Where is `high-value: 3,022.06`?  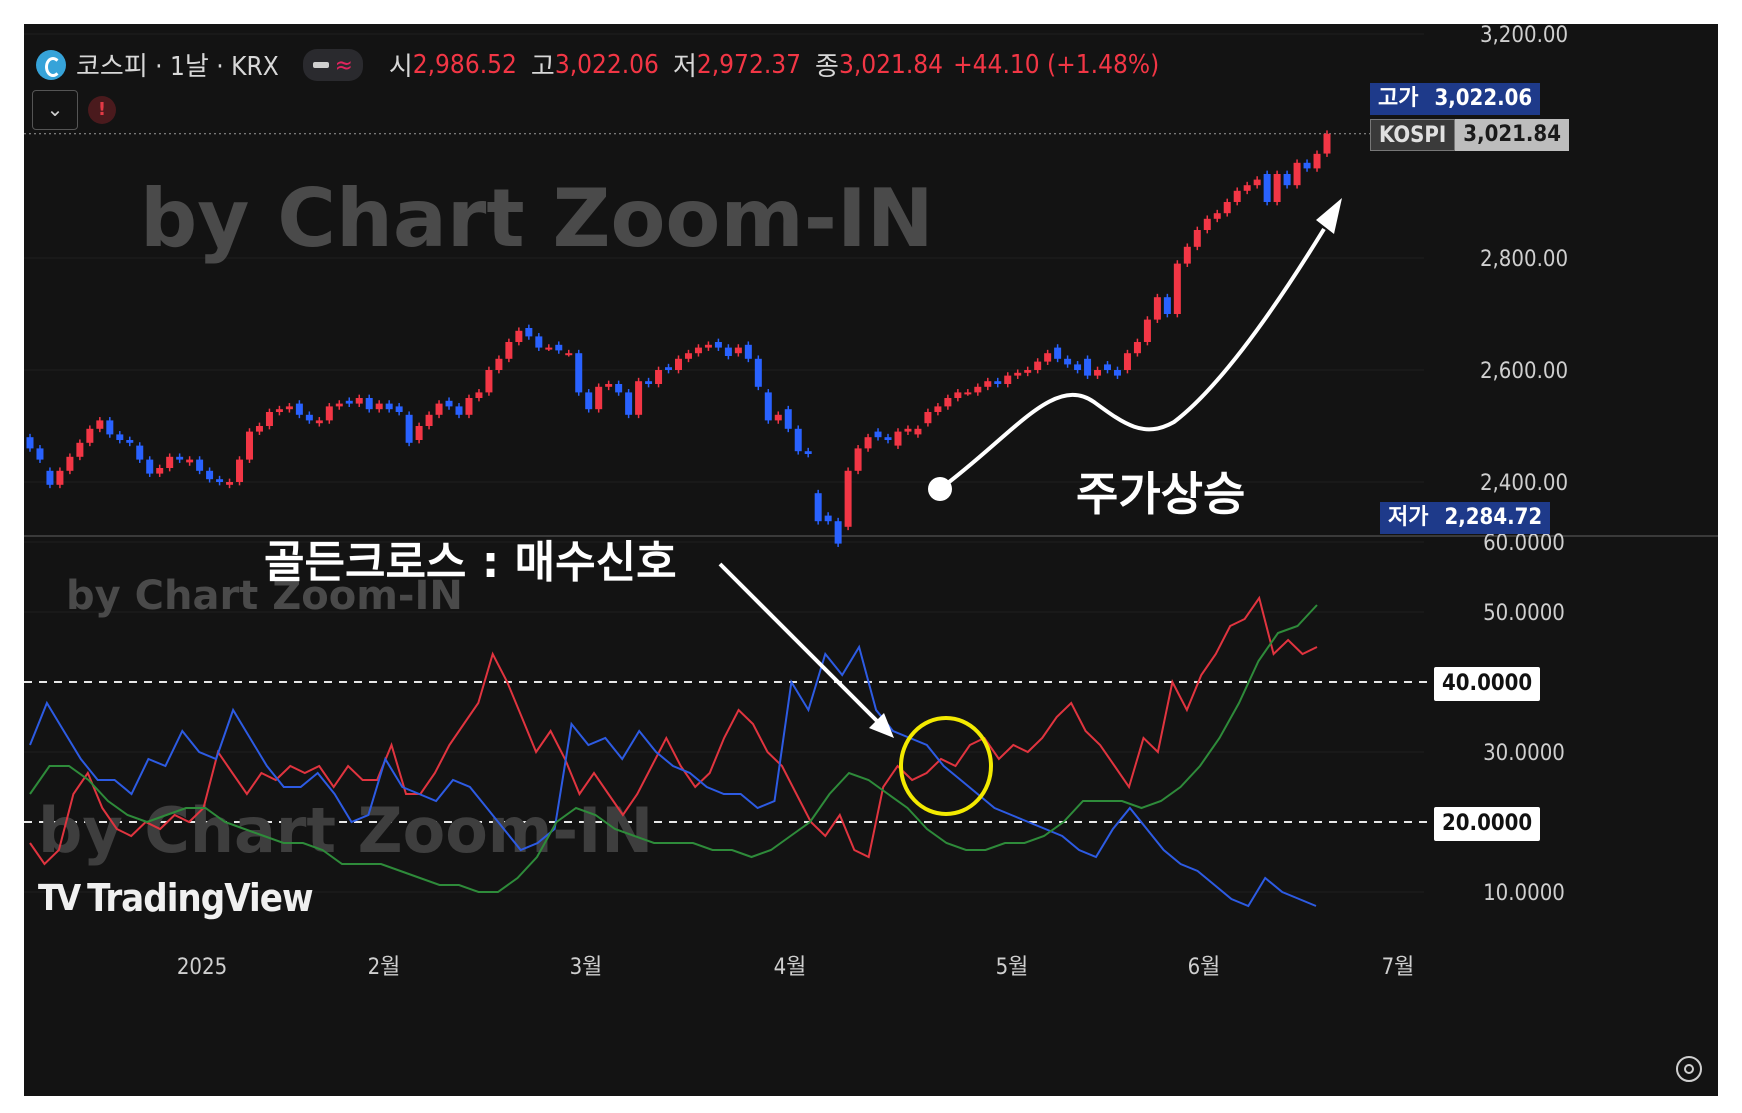 high-value: 3,022.06 is located at coordinates (606, 64).